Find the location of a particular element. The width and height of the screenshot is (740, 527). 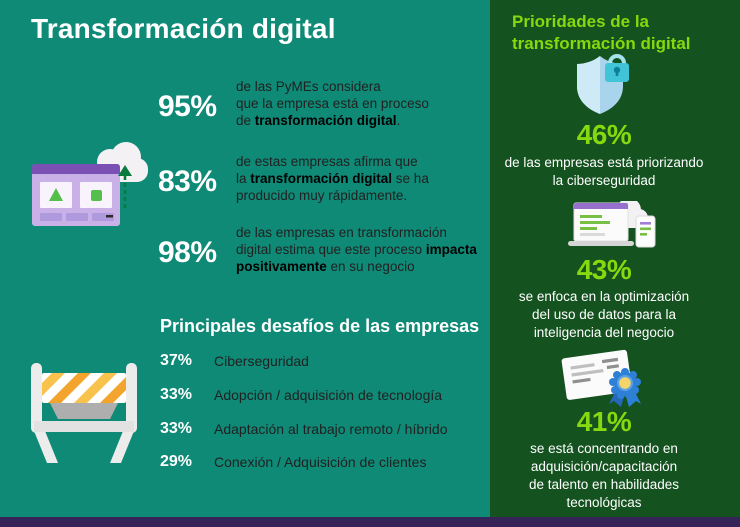

challenge-row: 29% Conexión / Adquisición de clientes is located at coordinates (293, 462).